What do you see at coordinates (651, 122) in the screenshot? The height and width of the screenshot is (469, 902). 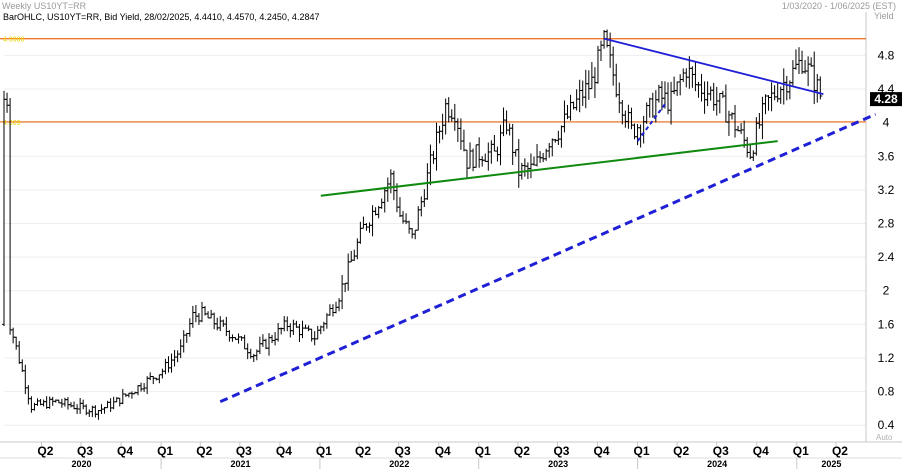 I see `blue-short-segment` at bounding box center [651, 122].